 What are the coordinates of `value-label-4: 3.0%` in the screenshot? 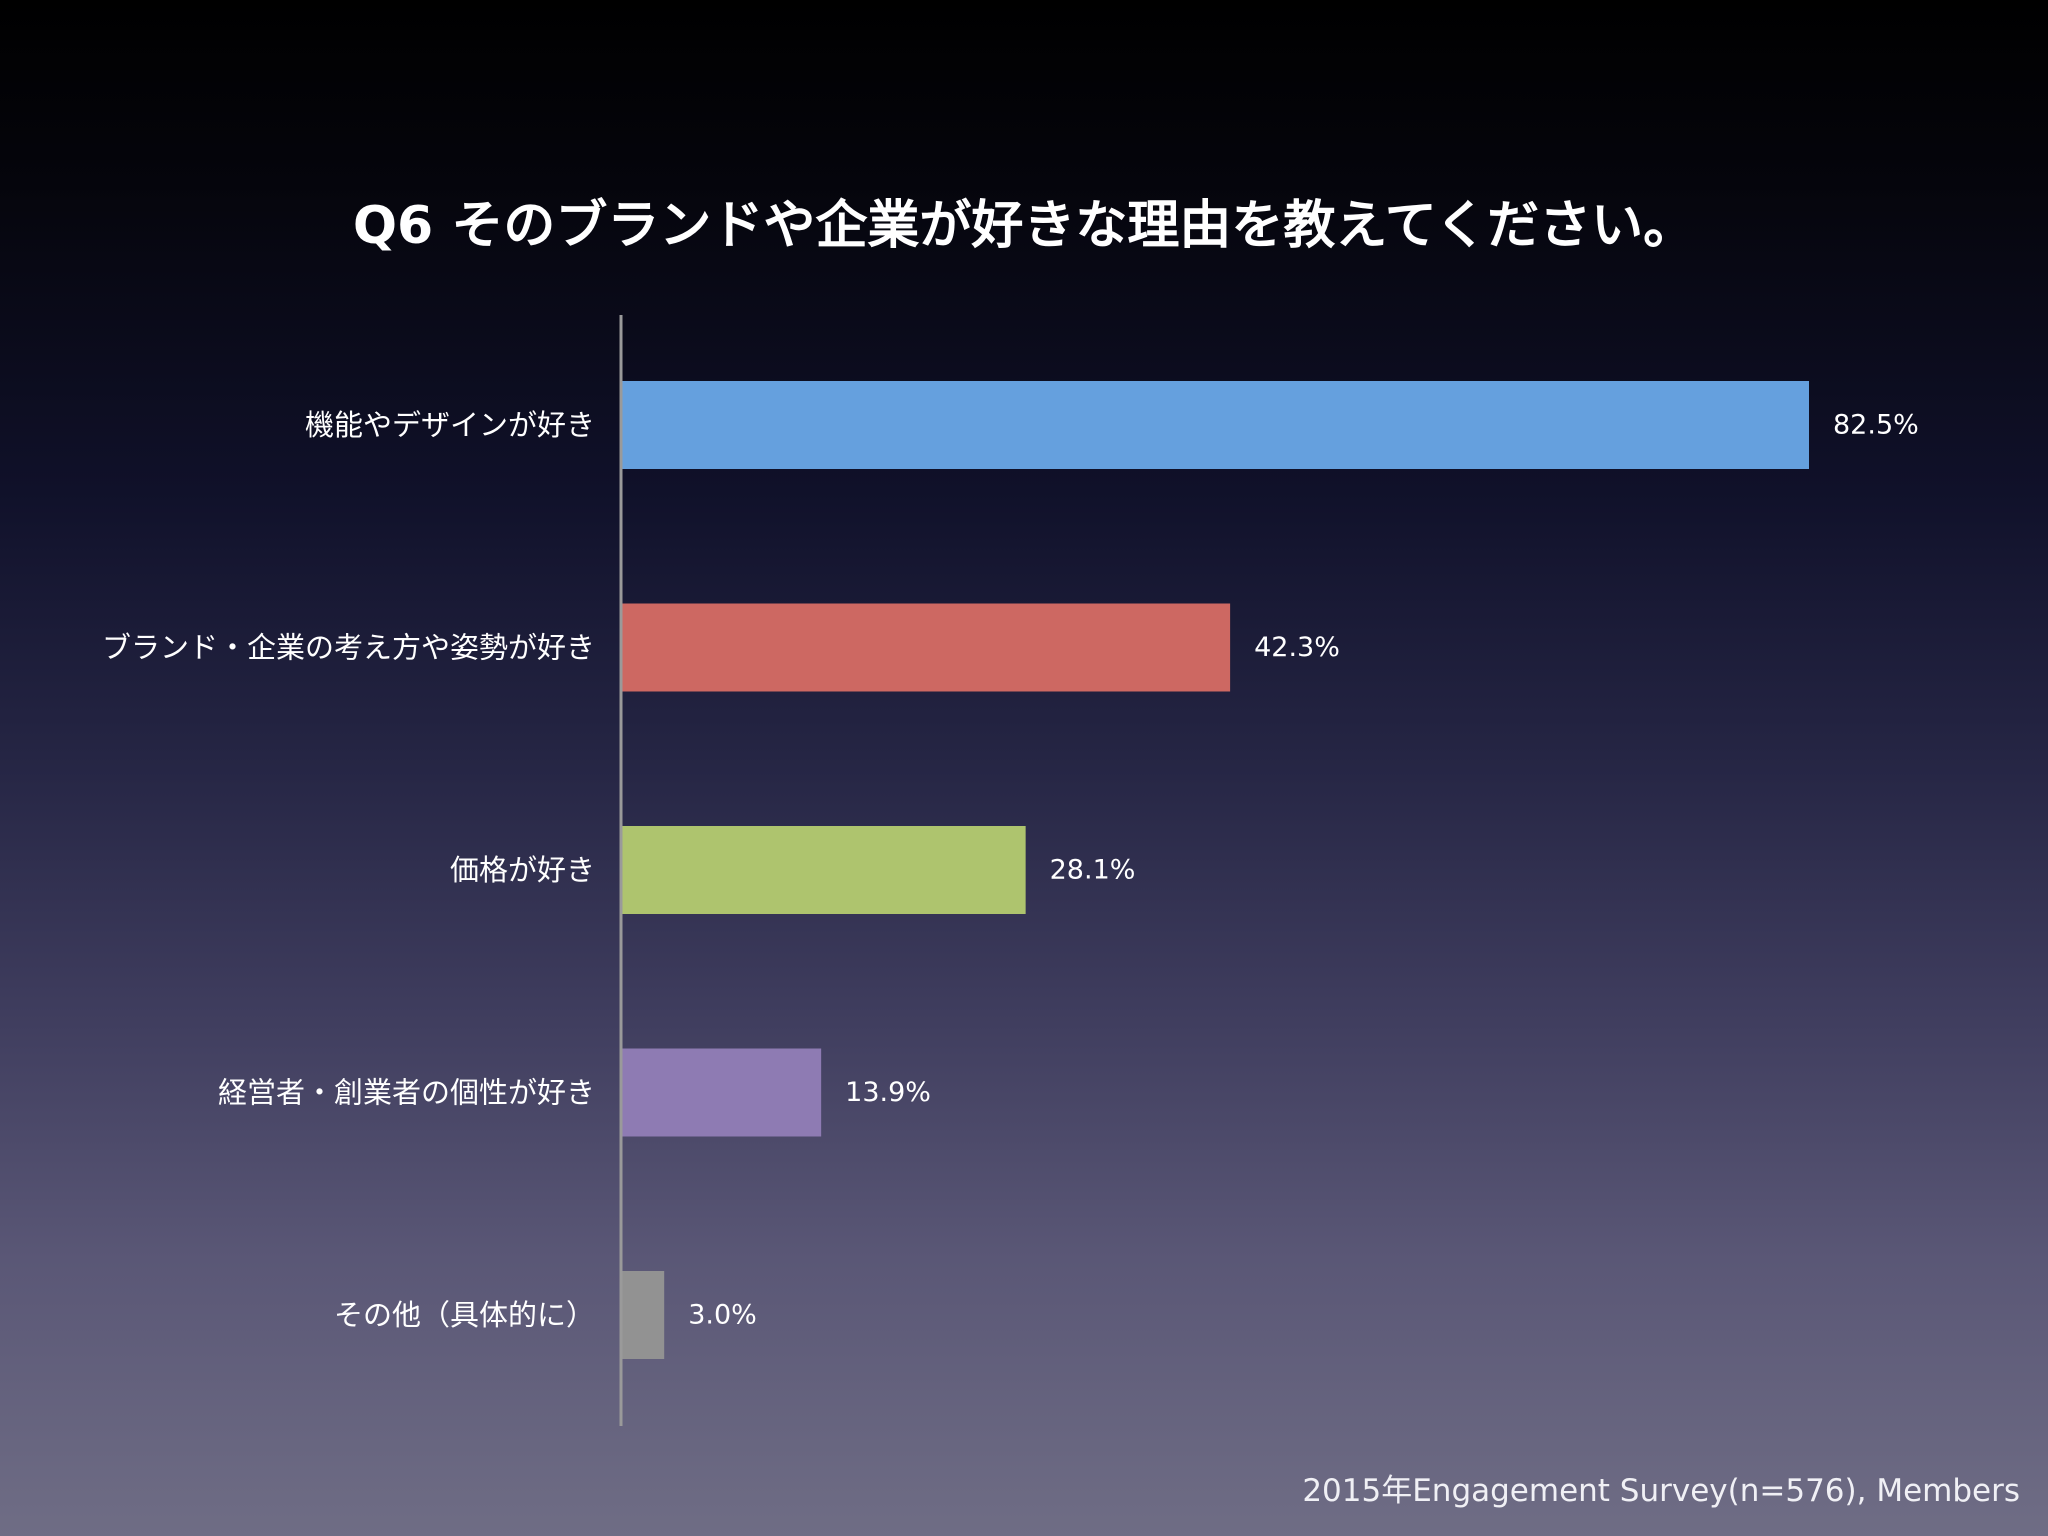 It's located at (722, 1315).